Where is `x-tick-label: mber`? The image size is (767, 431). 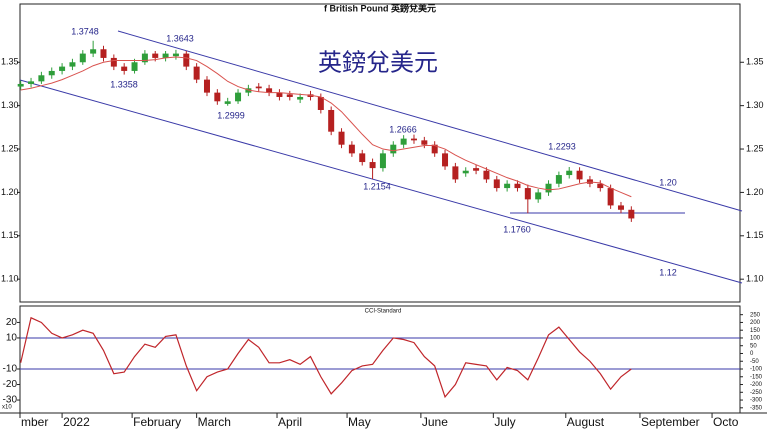
x-tick-label: mber is located at coordinates (34, 422).